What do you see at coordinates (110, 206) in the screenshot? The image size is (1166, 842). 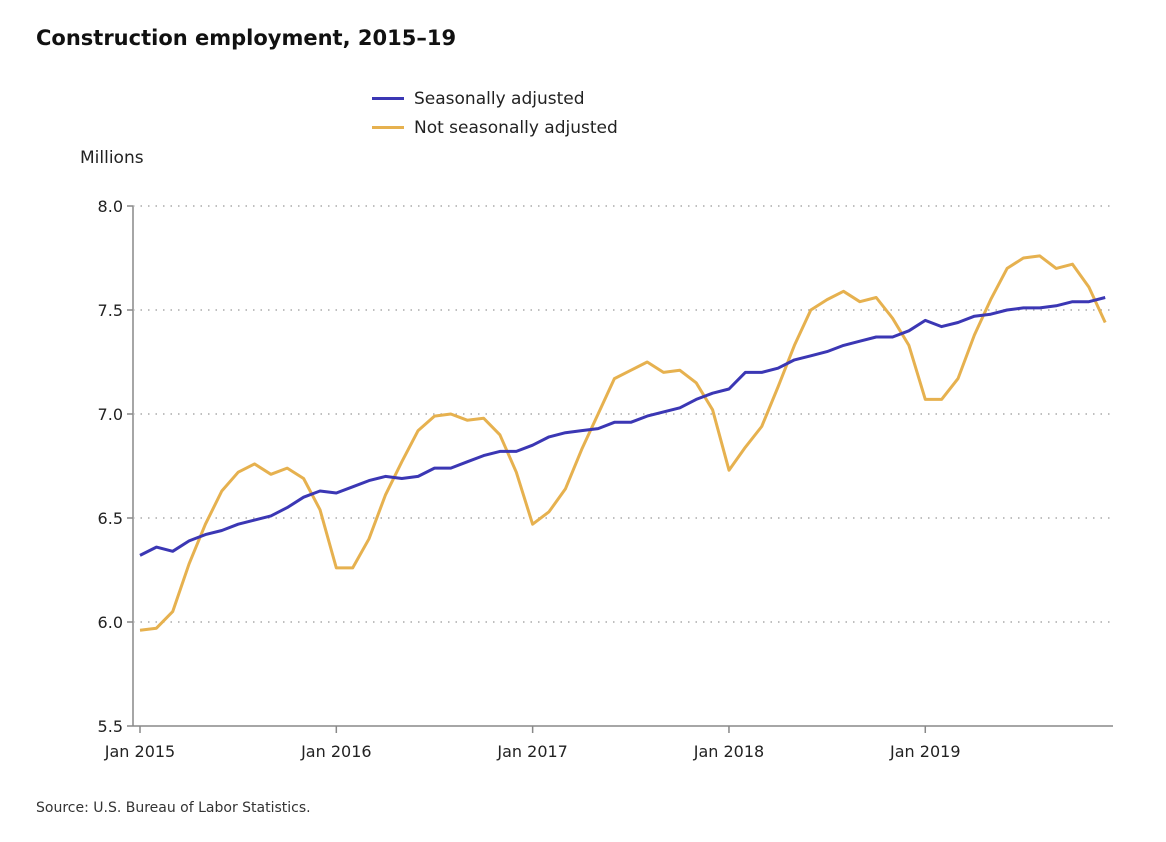 I see `y-tick-label: 8.0` at bounding box center [110, 206].